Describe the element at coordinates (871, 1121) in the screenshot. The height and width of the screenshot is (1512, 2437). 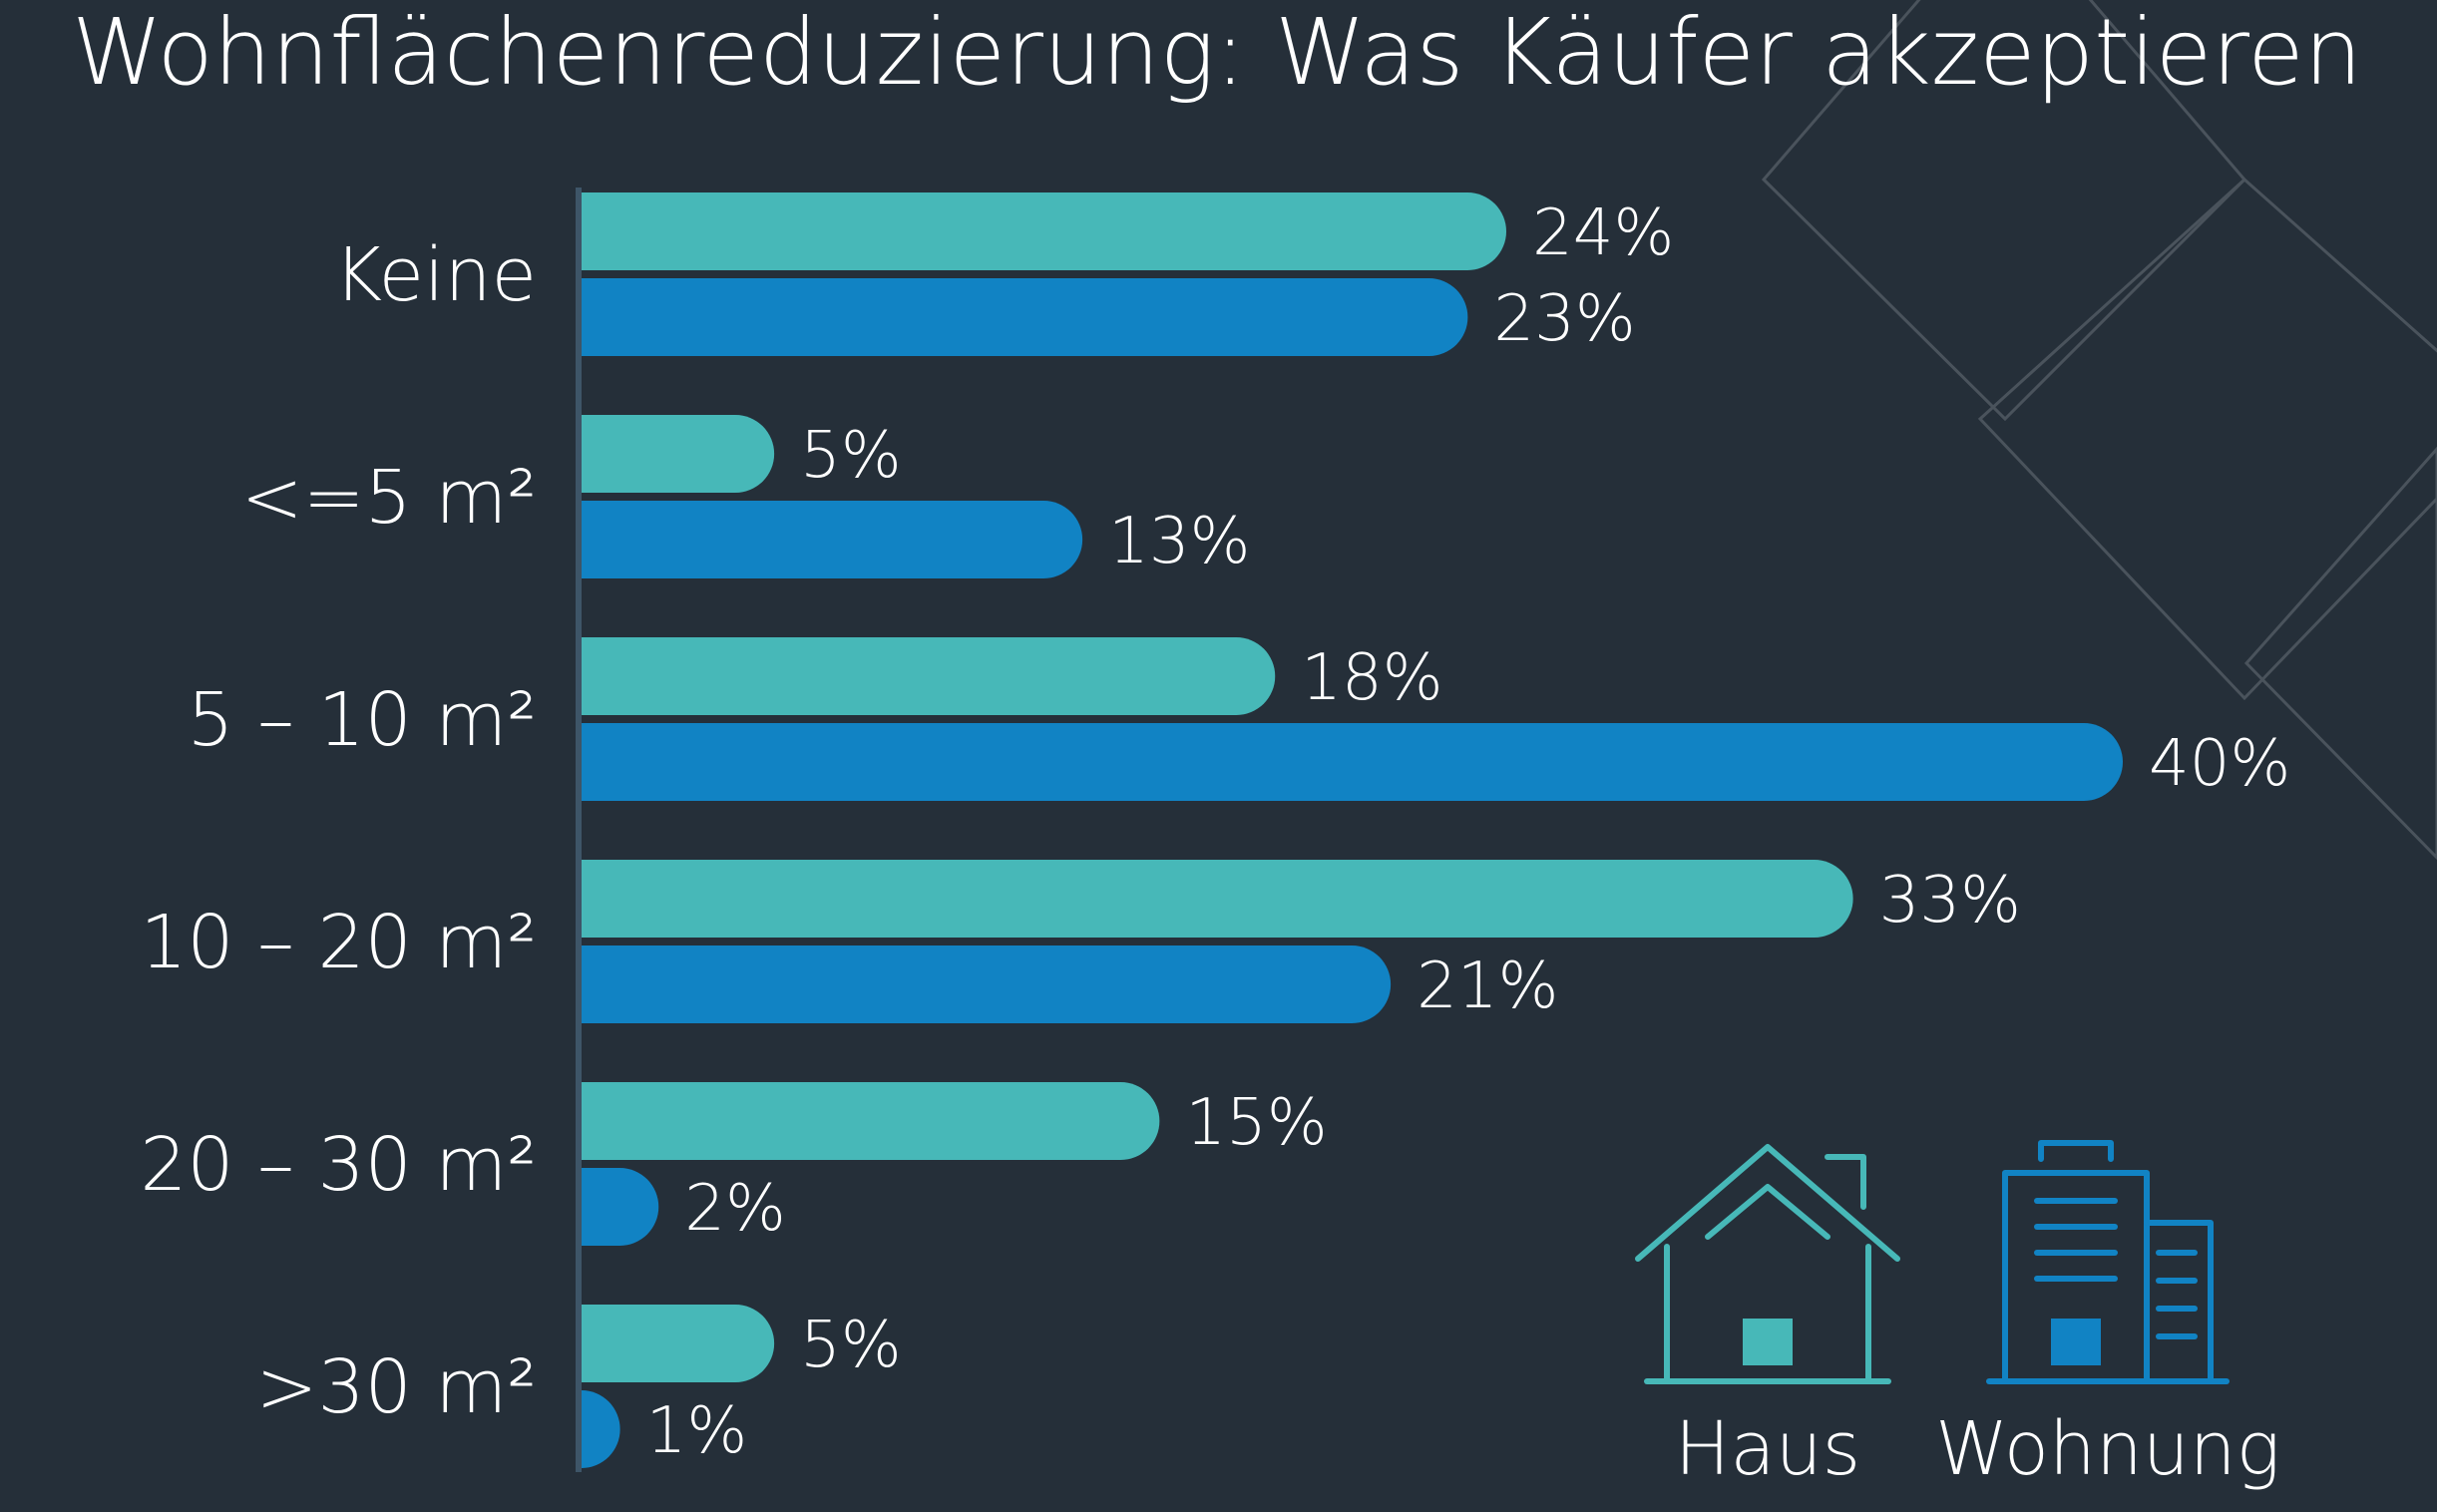
I see `bar-haus-20-30-m` at that location.